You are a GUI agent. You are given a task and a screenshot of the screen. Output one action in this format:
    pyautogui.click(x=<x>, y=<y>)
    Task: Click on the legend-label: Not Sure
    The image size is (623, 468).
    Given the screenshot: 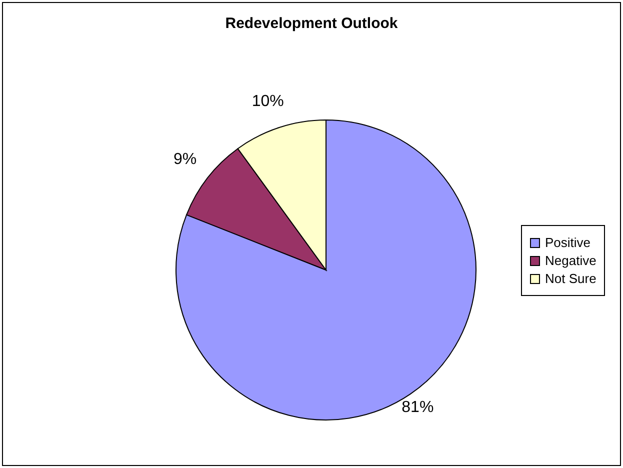 What is the action you would take?
    pyautogui.click(x=570, y=278)
    